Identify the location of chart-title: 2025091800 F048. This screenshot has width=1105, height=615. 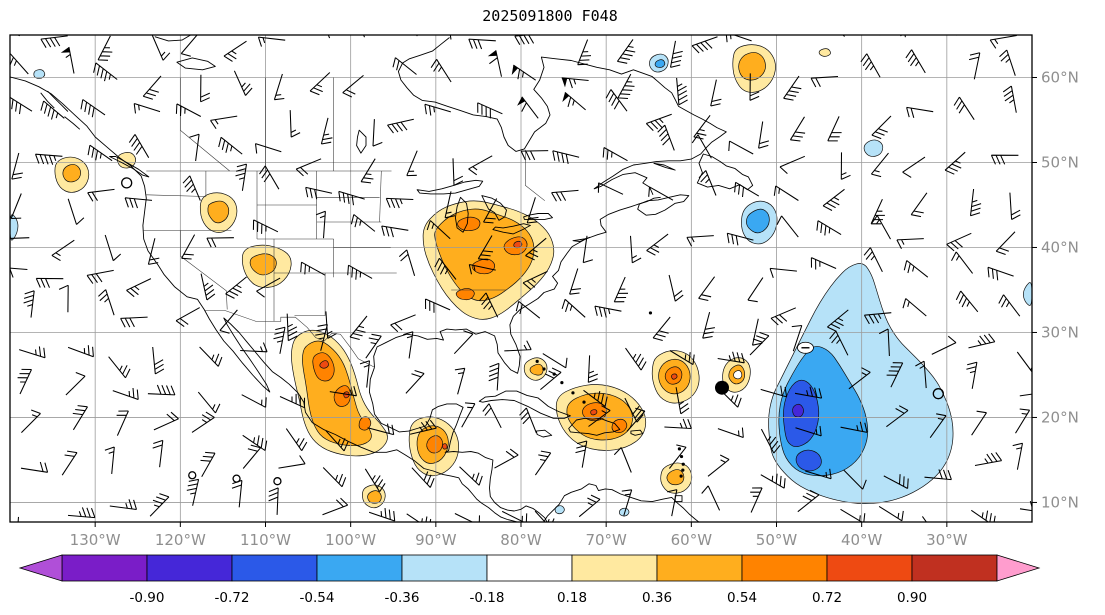
(550, 16).